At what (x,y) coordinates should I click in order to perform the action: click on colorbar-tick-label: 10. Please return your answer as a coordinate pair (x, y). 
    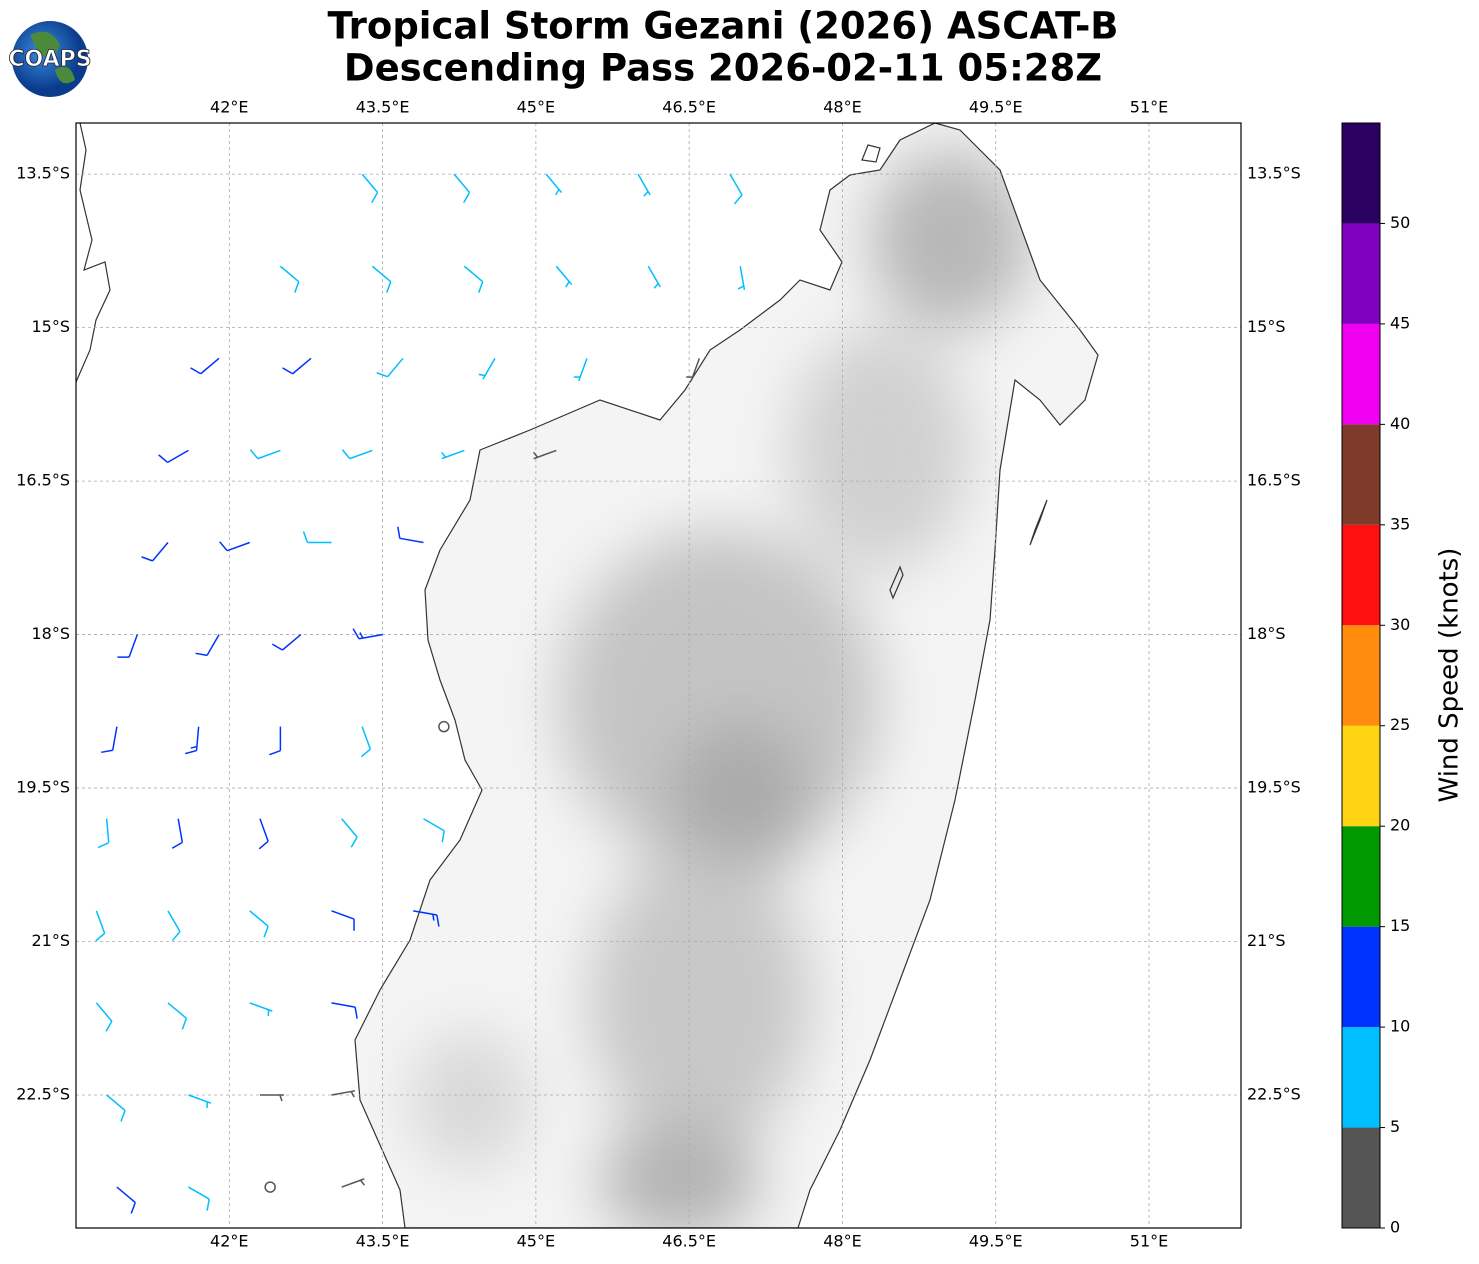
    Looking at the image, I should click on (1400, 1026).